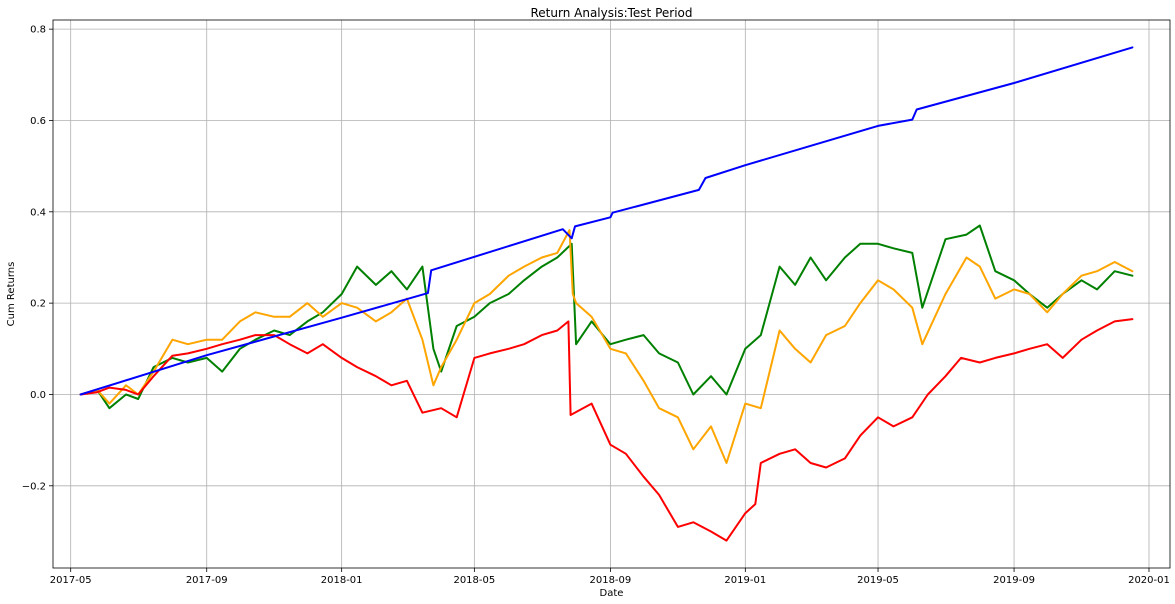 The height and width of the screenshot is (604, 1175). Describe the element at coordinates (878, 580) in the screenshot. I see `x-tick-label: 2019-05` at that location.